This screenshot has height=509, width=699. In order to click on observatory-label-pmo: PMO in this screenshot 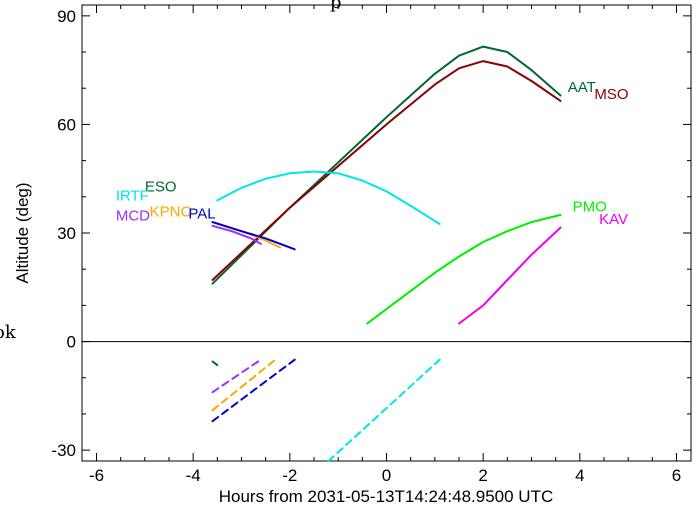, I will do `click(590, 206)`.